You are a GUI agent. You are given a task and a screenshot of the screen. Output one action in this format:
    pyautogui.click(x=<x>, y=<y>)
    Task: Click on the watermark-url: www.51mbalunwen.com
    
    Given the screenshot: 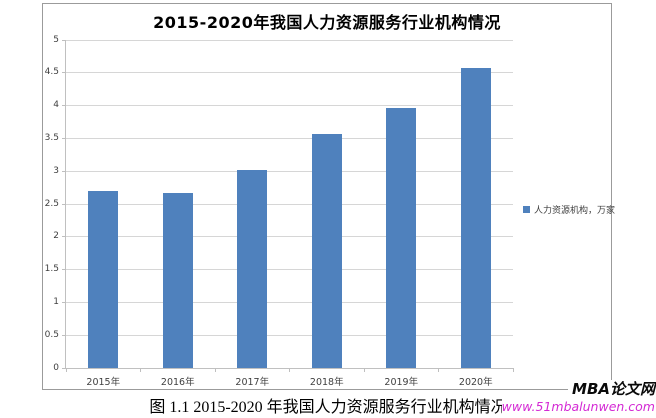 What is the action you would take?
    pyautogui.click(x=578, y=406)
    